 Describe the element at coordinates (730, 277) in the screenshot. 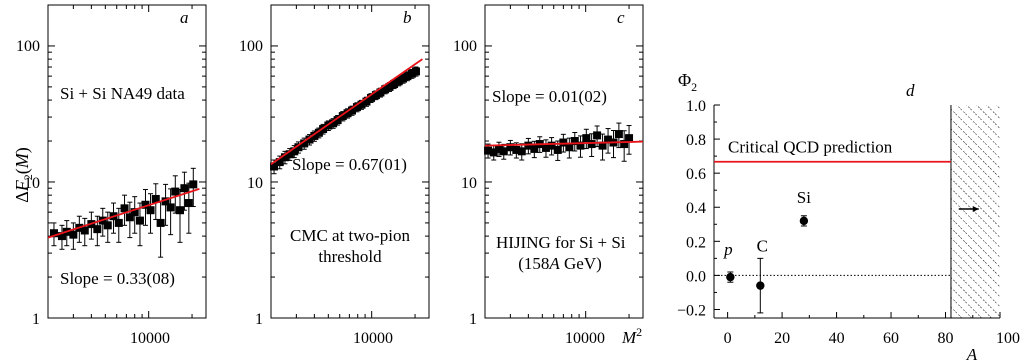

I see `data-point-p` at that location.